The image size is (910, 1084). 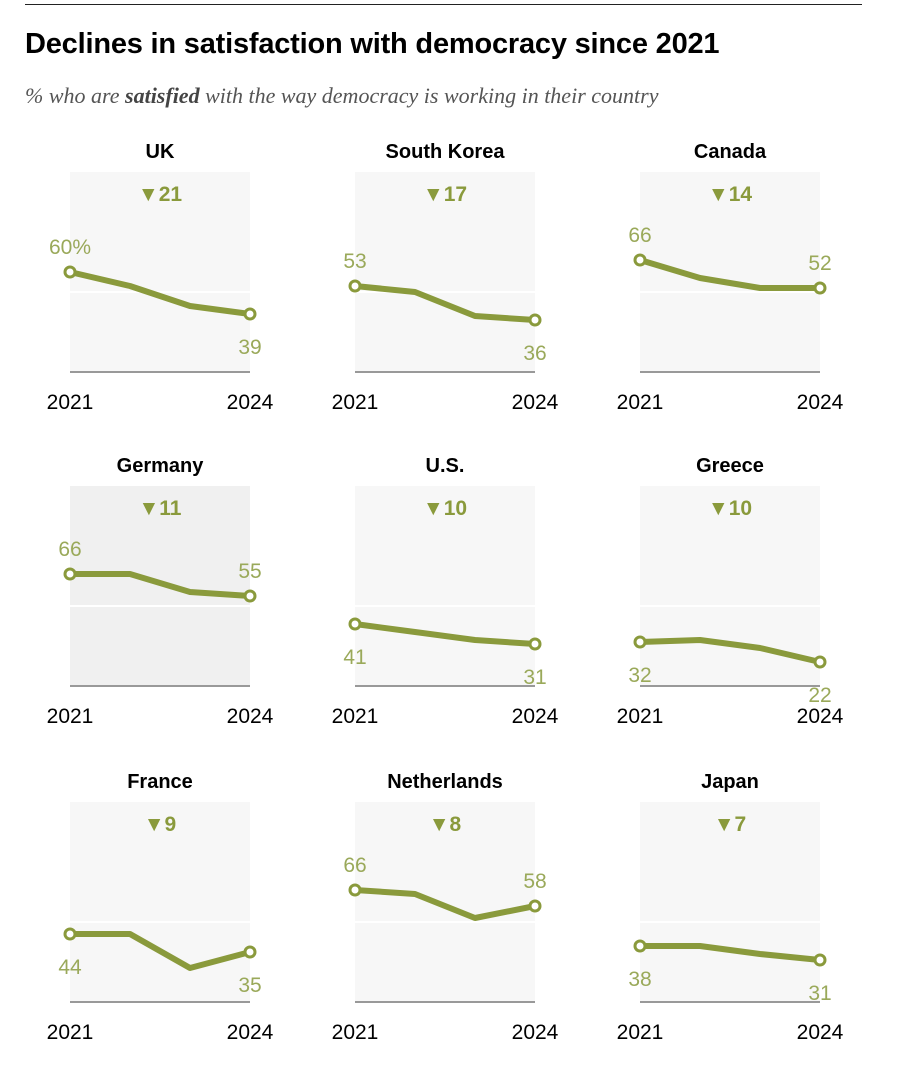 I want to click on netherlands-title: Netherlands, so click(x=445, y=782).